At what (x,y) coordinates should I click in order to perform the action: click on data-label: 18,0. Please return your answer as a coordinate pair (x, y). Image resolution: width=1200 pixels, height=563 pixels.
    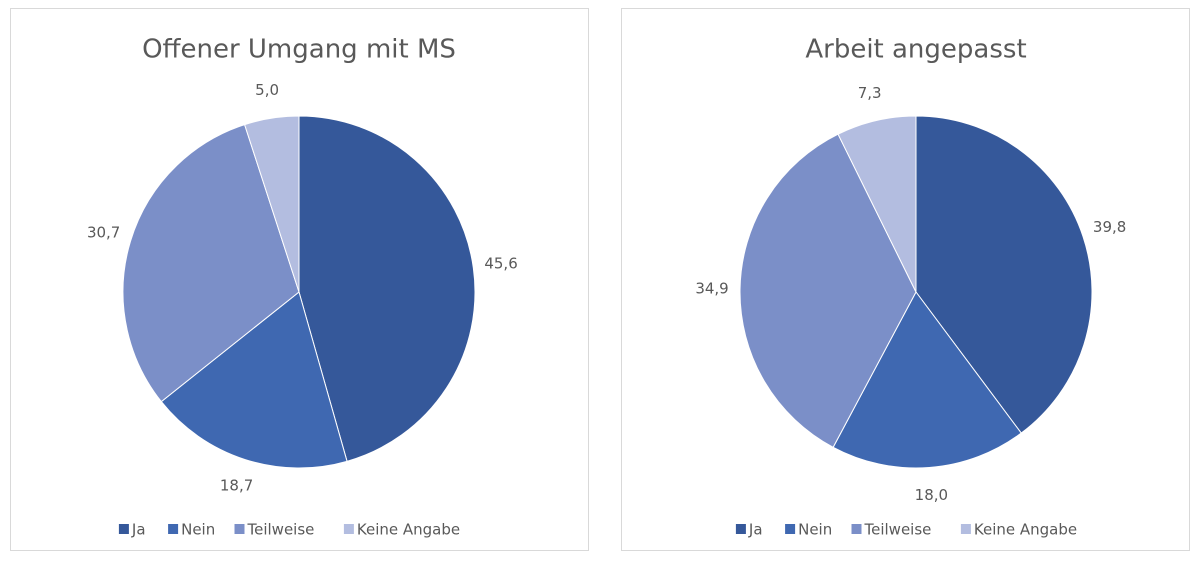
    Looking at the image, I should click on (931, 495).